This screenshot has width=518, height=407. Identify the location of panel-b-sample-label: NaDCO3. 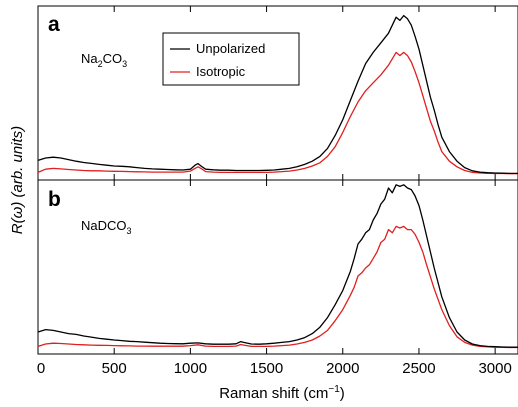
(106, 227).